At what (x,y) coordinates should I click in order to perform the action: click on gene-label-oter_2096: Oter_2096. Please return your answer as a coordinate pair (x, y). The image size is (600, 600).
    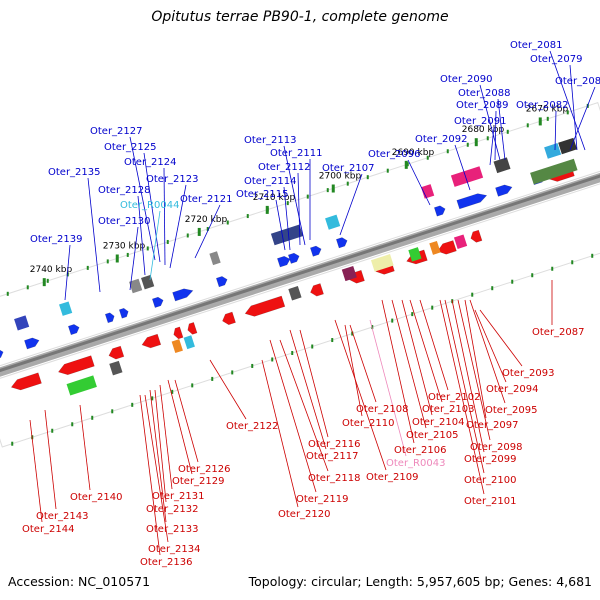
    Looking at the image, I should click on (394, 154).